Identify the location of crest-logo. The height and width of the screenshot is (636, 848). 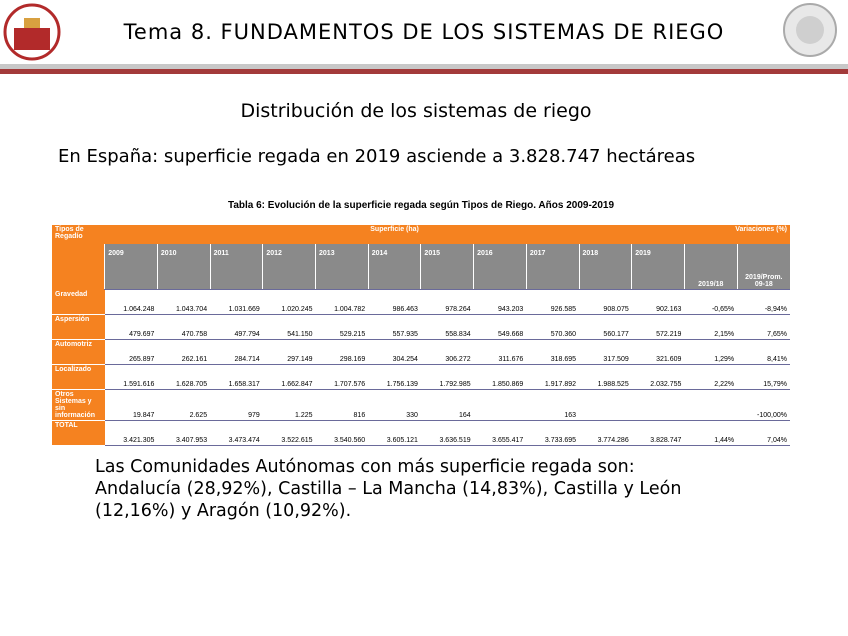
(810, 30).